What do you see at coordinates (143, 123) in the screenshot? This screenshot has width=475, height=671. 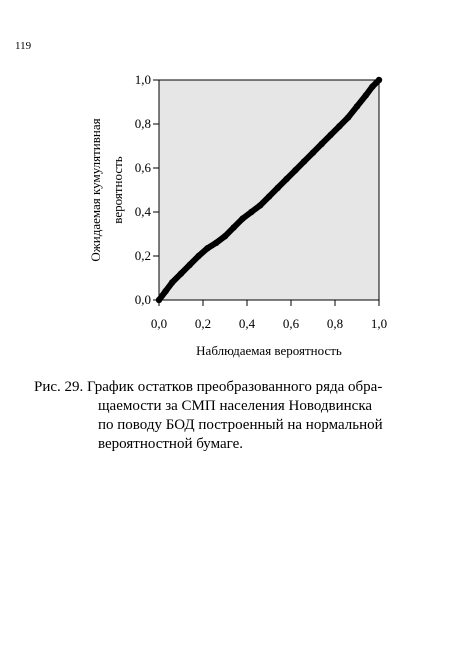 I see `y-tick-label: 0,8` at bounding box center [143, 123].